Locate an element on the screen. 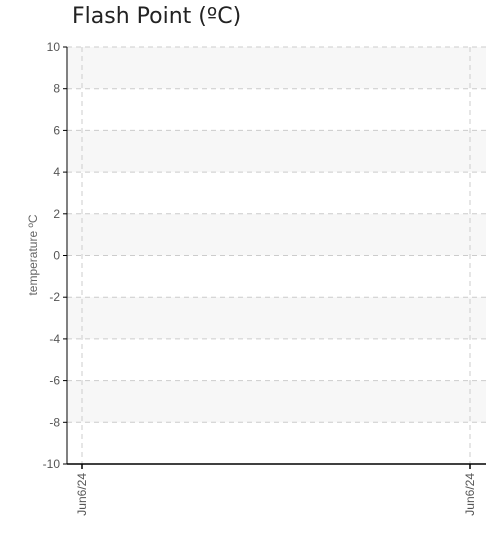  x-tick-labels: Jun6/24 Jun6/24 is located at coordinates (276, 494).